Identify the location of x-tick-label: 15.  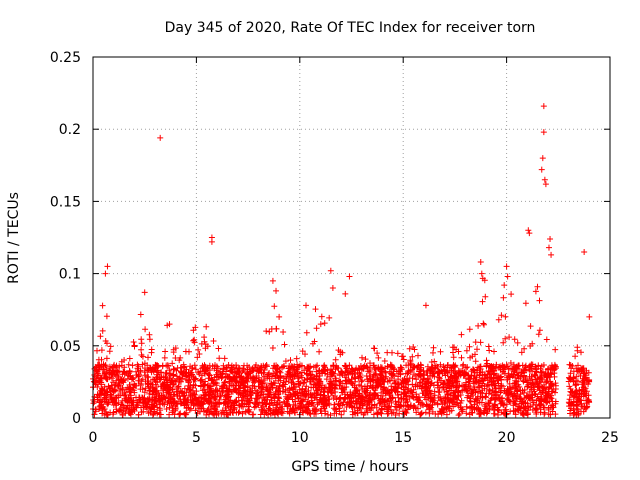
(403, 438).